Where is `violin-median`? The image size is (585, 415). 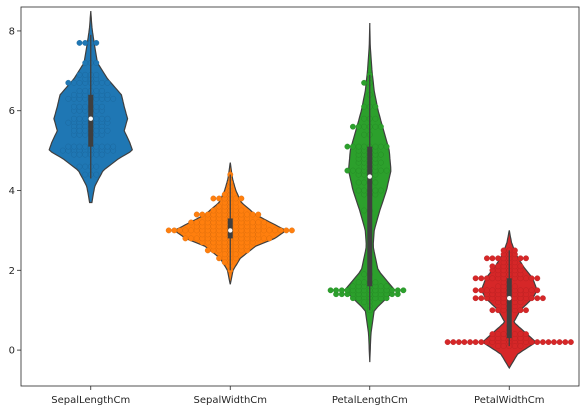
violin-median is located at coordinates (369, 176).